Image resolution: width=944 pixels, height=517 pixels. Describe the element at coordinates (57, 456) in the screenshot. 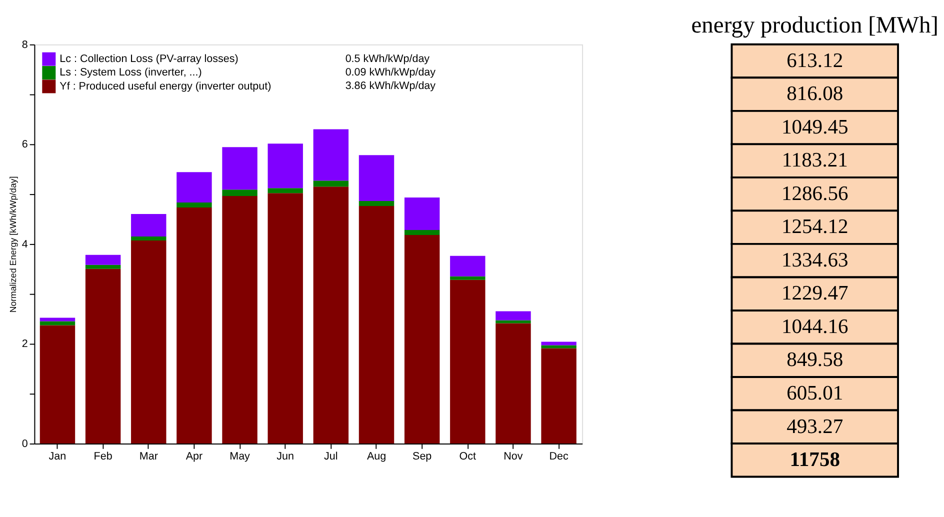

I see `x-tick-label: Jan` at that location.